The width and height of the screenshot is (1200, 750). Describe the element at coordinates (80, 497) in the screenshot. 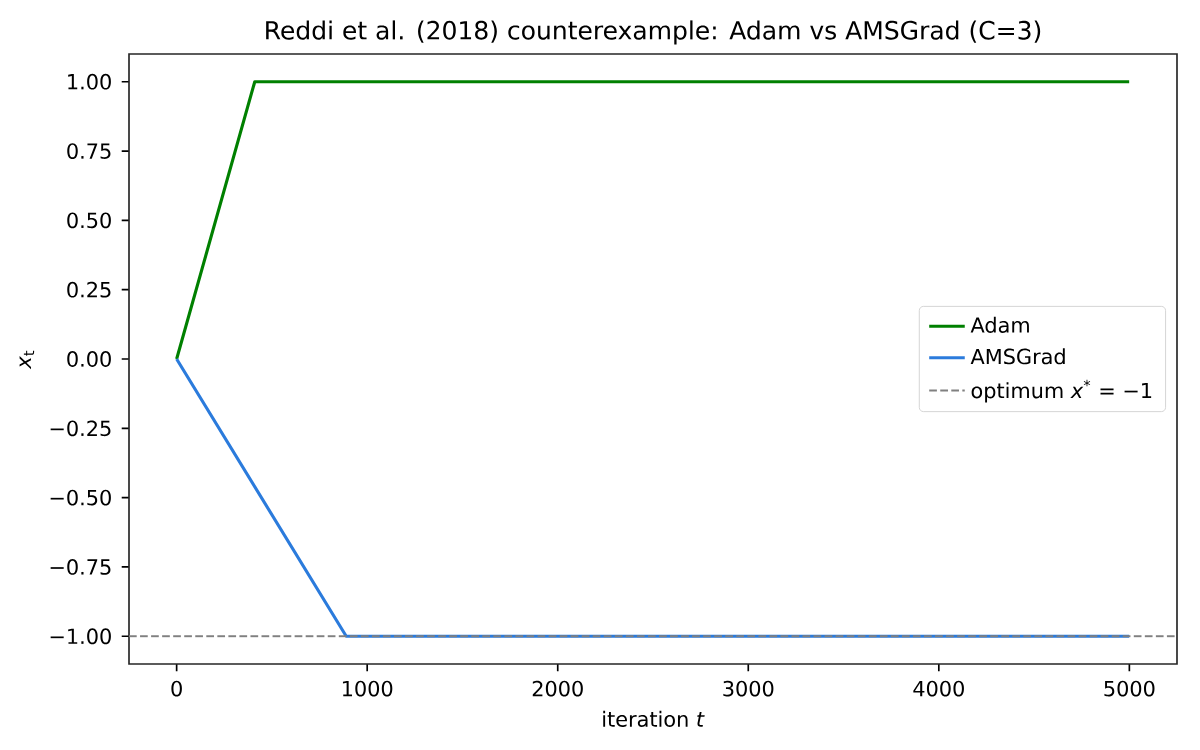

I see `y-tick-label: −0.50` at that location.